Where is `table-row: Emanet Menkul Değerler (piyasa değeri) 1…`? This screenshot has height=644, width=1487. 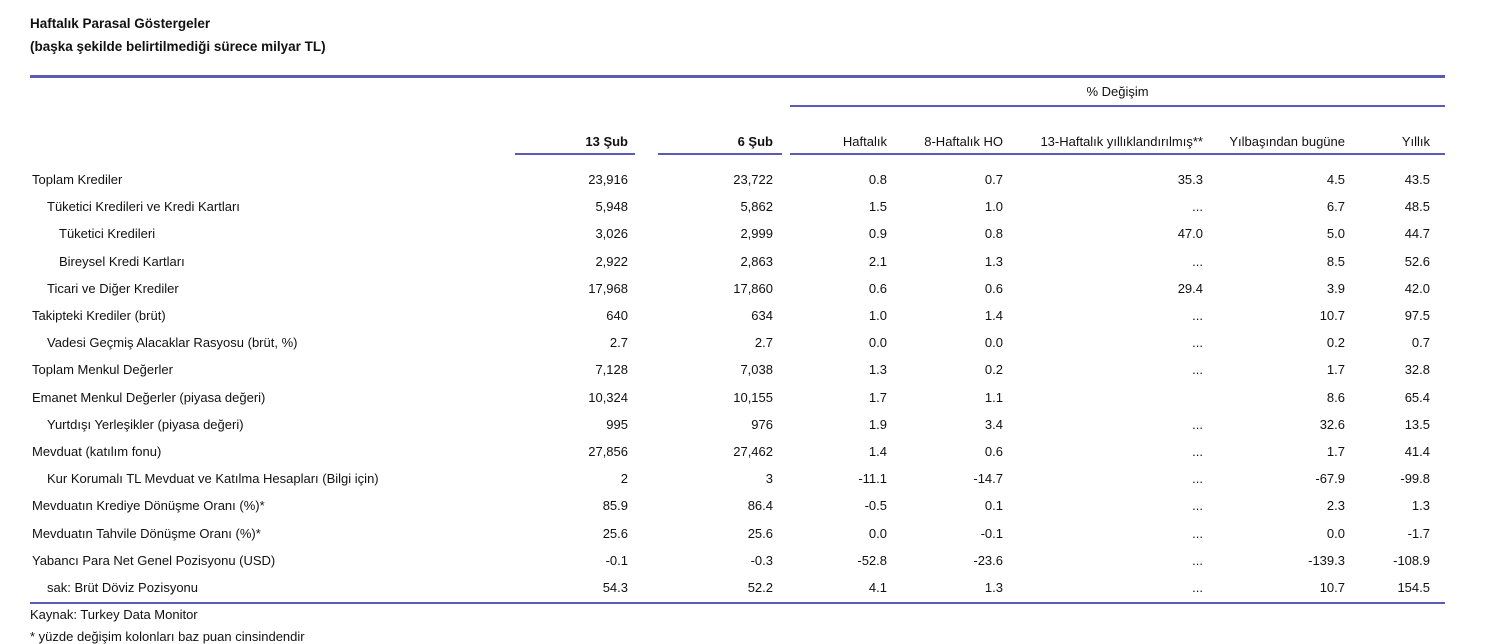 table-row: Emanet Menkul Değerler (piyasa değeri) 1… is located at coordinates (730, 397).